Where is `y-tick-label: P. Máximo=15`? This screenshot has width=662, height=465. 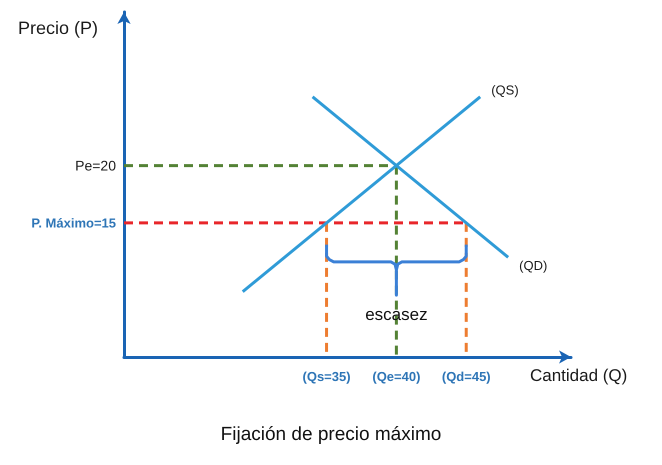 y-tick-label: P. Máximo=15 is located at coordinates (73, 222).